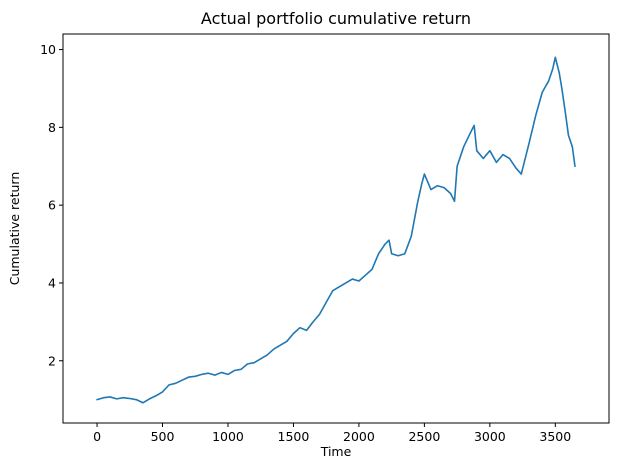 This screenshot has width=630, height=470. I want to click on y-tick-label: 8, so click(52, 127).